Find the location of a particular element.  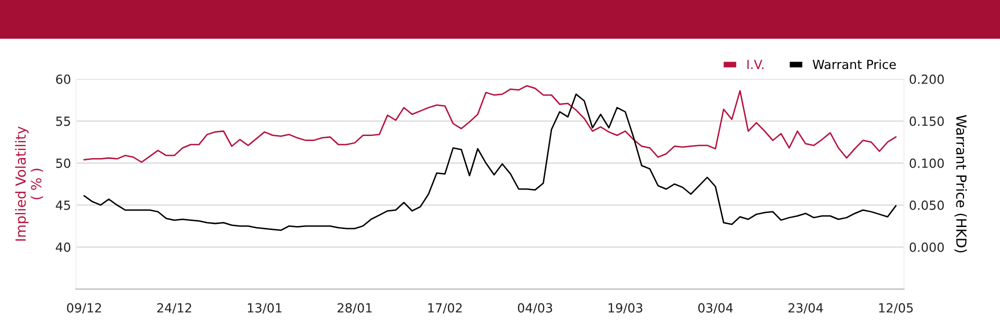

y2-tick-label: 0.050 is located at coordinates (927, 205).